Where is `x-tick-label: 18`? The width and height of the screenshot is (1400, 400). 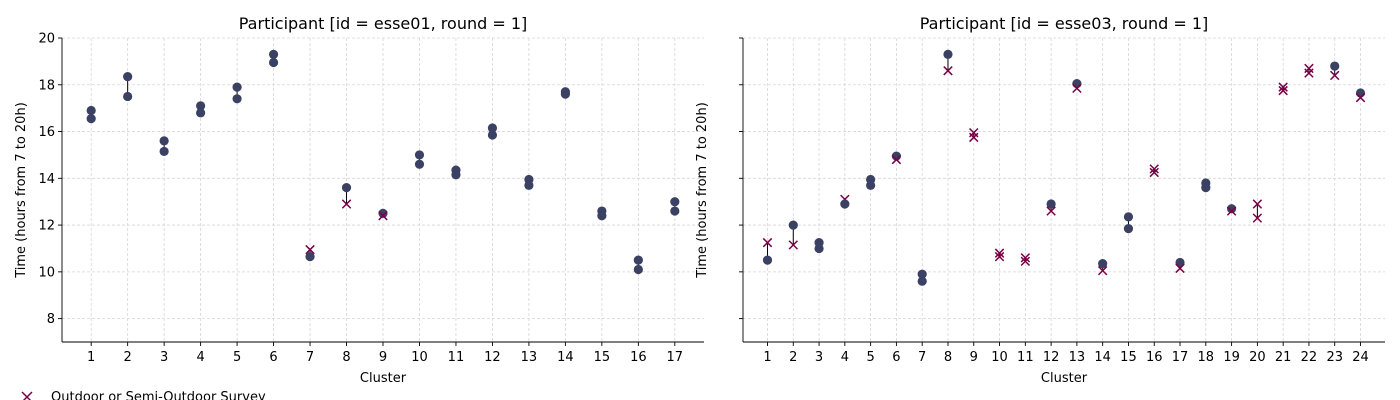 x-tick-label: 18 is located at coordinates (1206, 357).